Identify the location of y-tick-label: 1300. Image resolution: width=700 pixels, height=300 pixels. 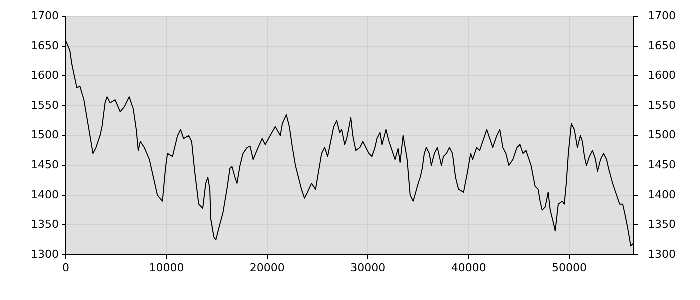
(45, 254).